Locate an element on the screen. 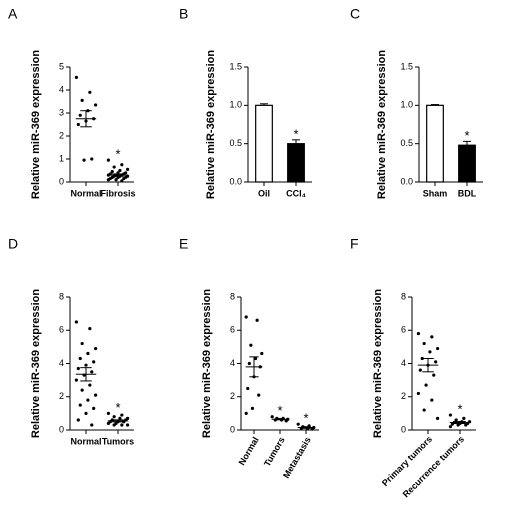 This screenshot has width=513, height=506. x-tick-label: Sham is located at coordinates (435, 193).